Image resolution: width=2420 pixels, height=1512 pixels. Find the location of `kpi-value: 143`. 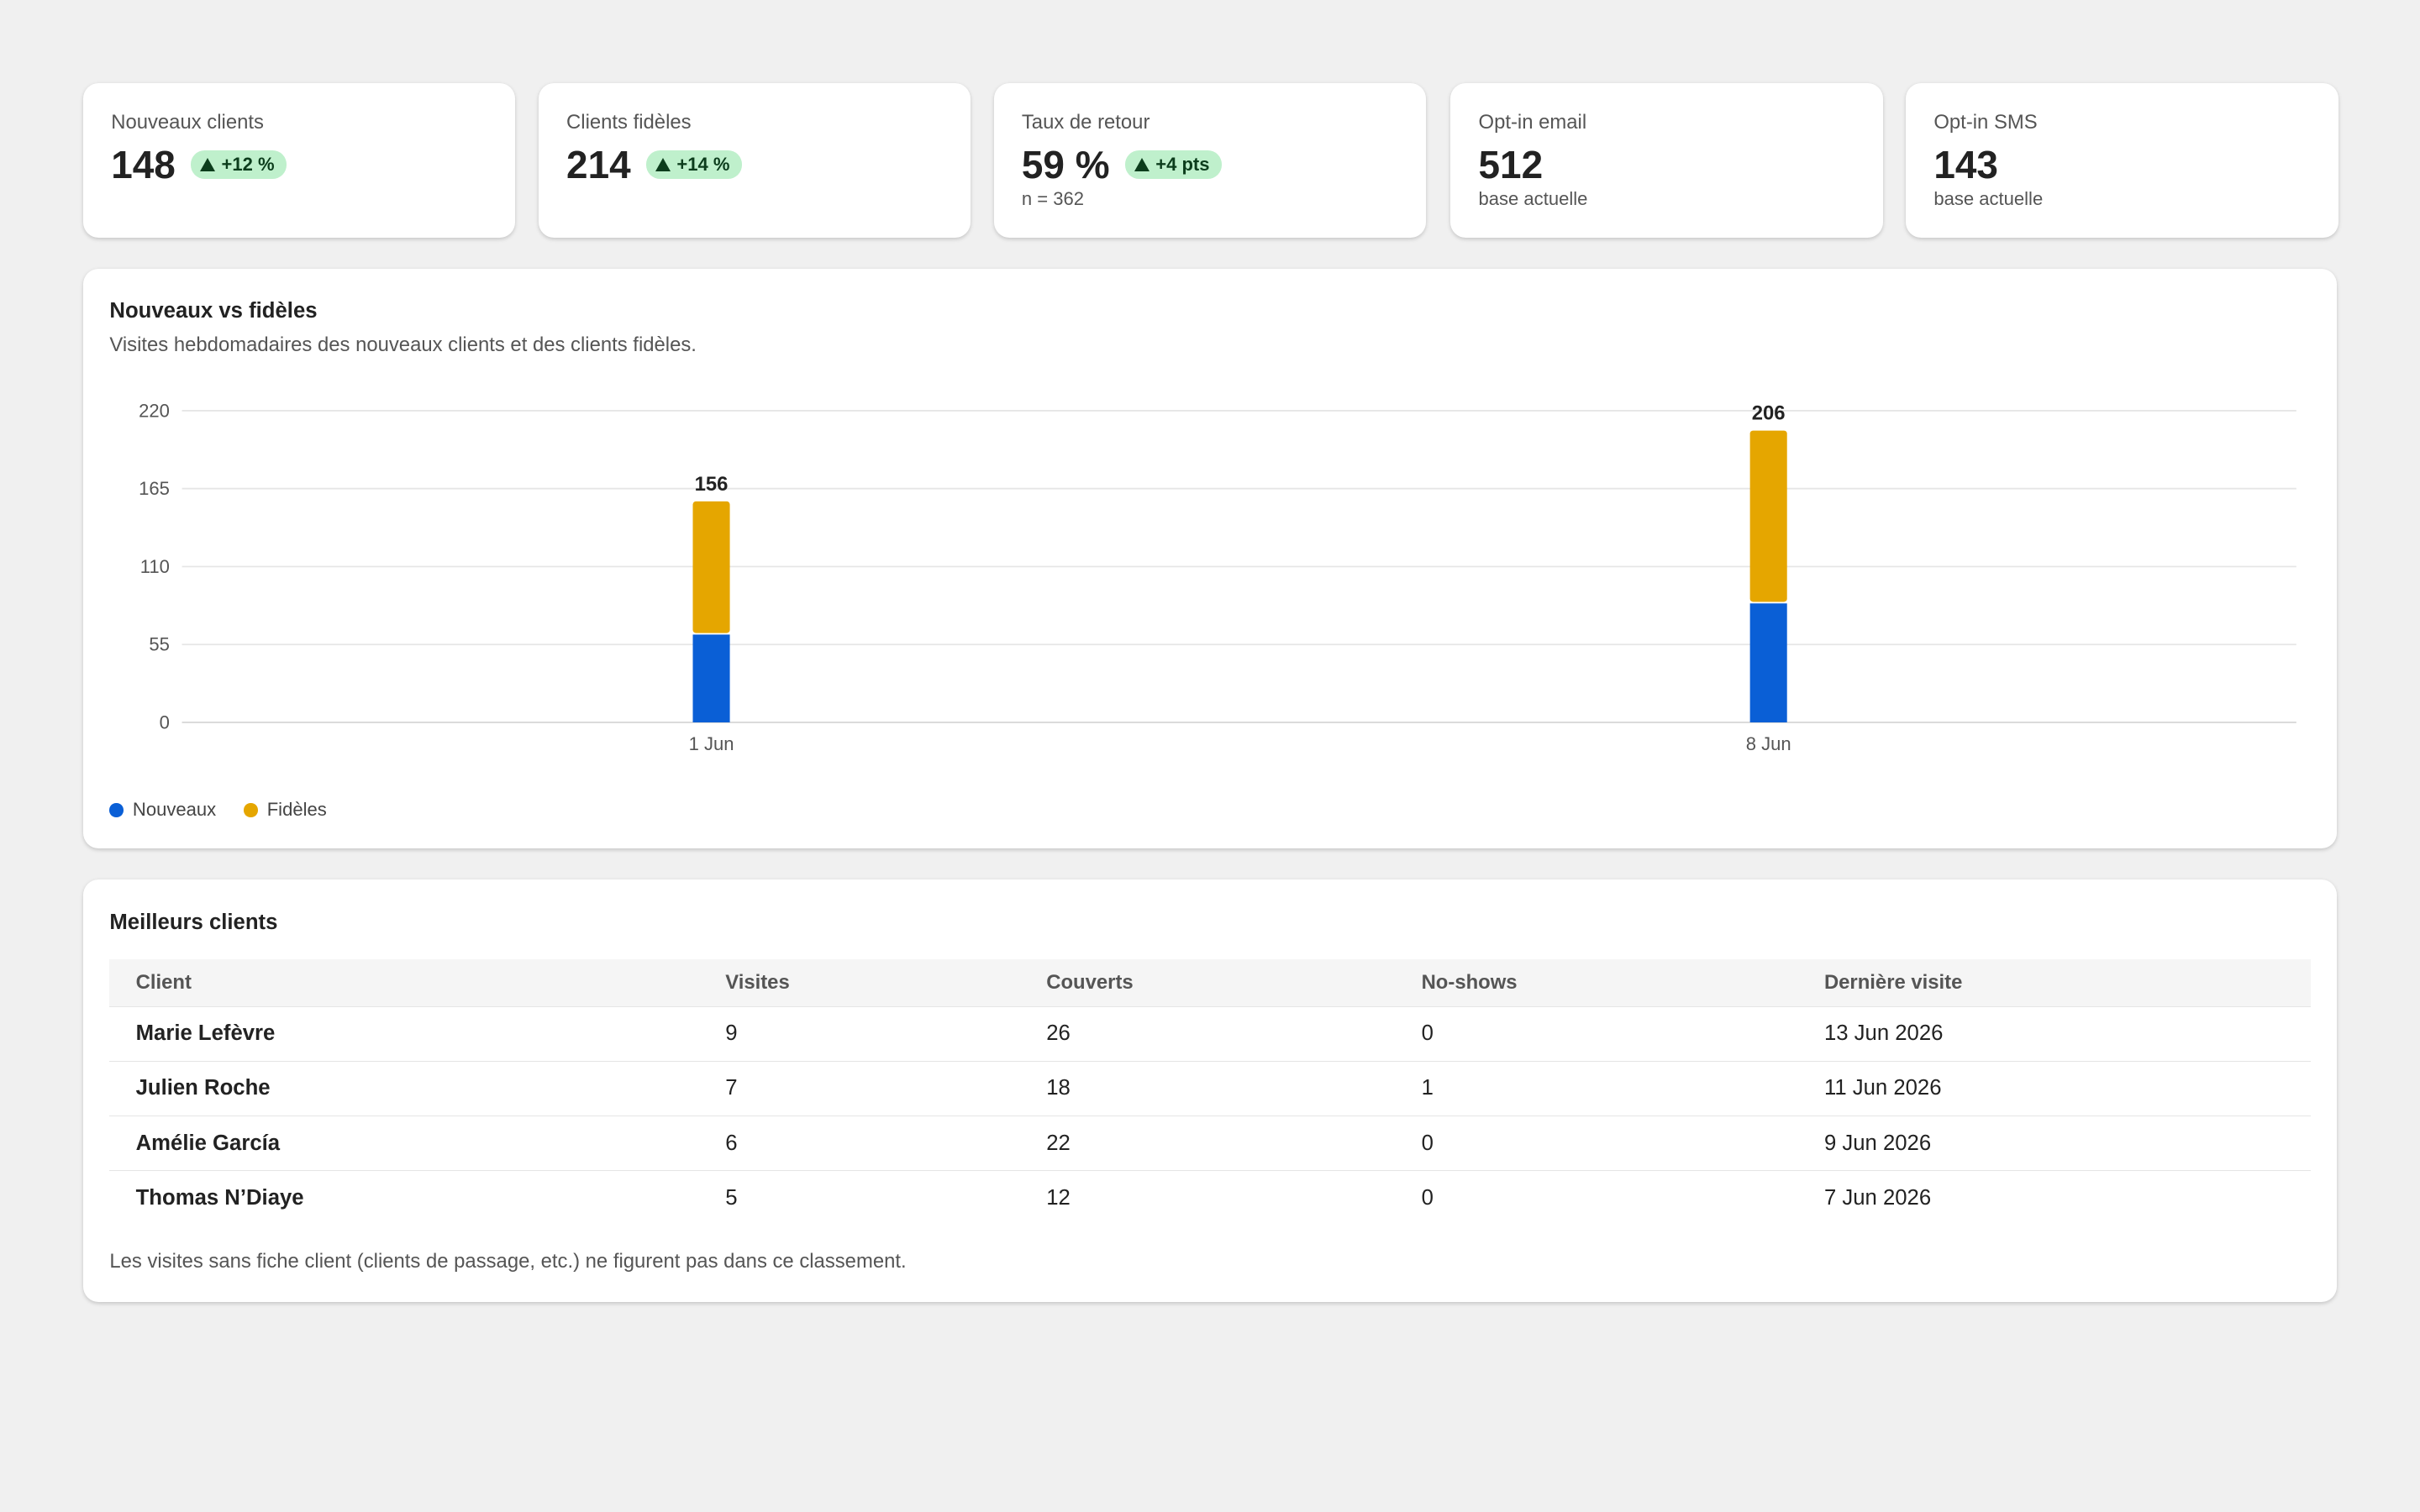

kpi-value: 143 is located at coordinates (1966, 164).